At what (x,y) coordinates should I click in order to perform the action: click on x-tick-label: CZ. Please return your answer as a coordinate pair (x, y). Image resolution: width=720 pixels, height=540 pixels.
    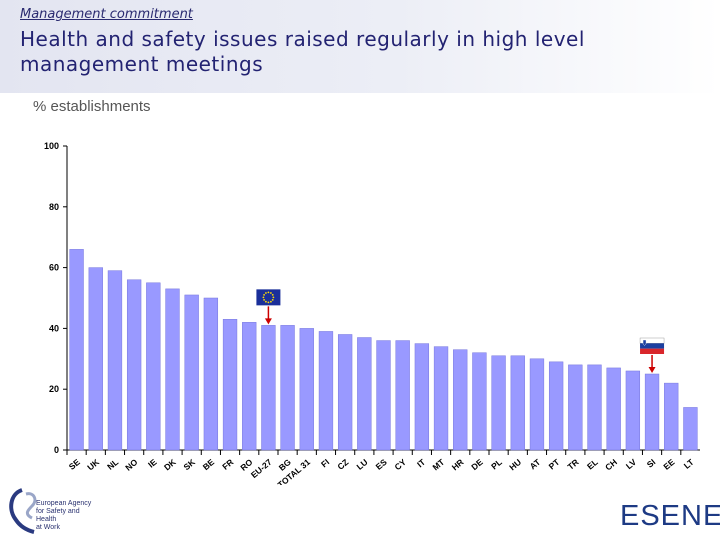
    Looking at the image, I should click on (342, 464).